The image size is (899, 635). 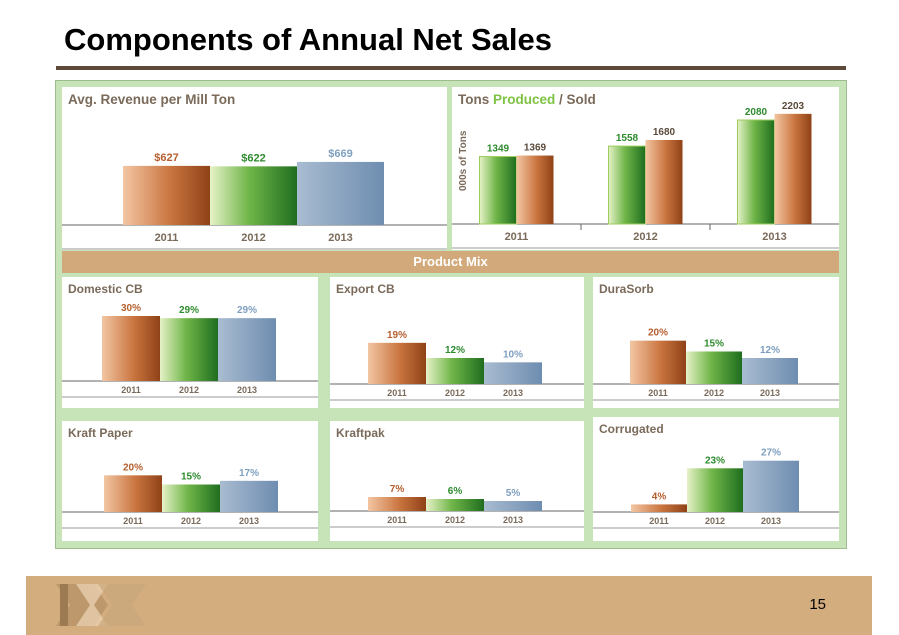 I want to click on domestic-cb-tick-2012: 2012, so click(x=189, y=390).